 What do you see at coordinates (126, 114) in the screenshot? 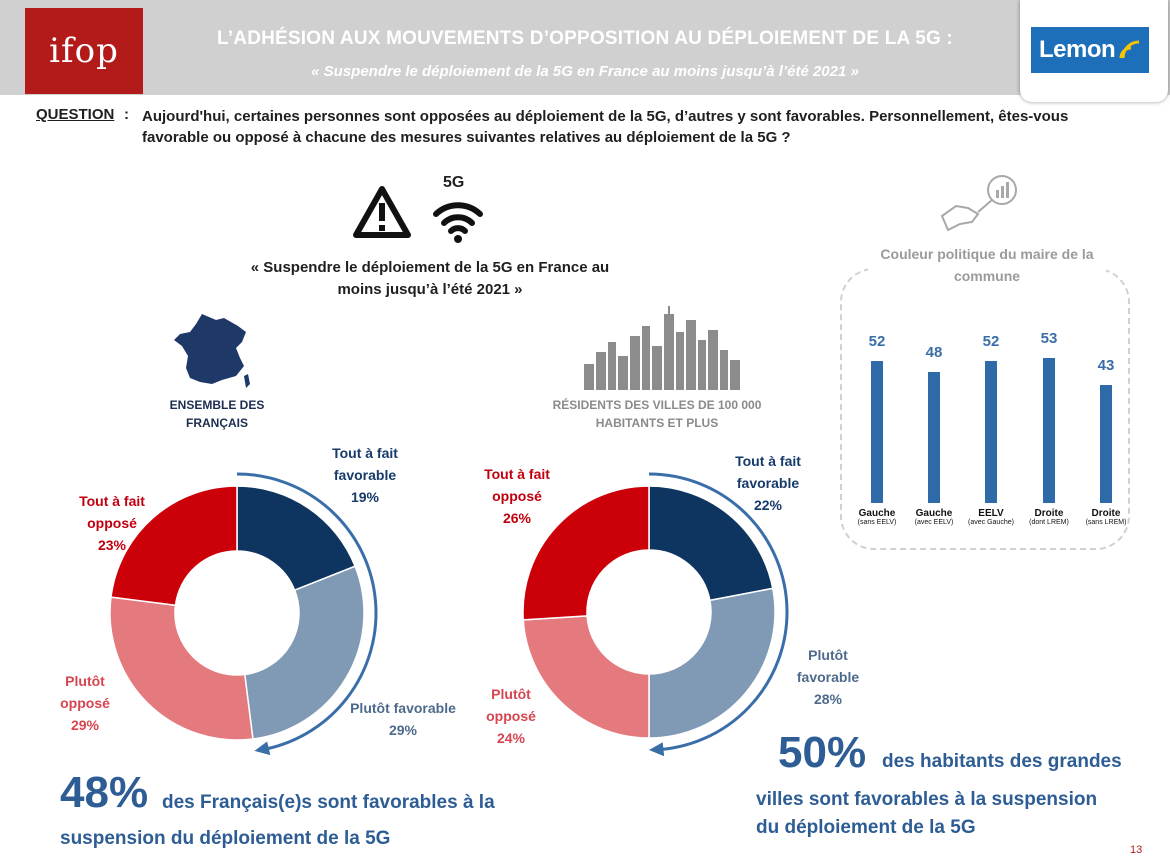
I see `question-colon: :` at bounding box center [126, 114].